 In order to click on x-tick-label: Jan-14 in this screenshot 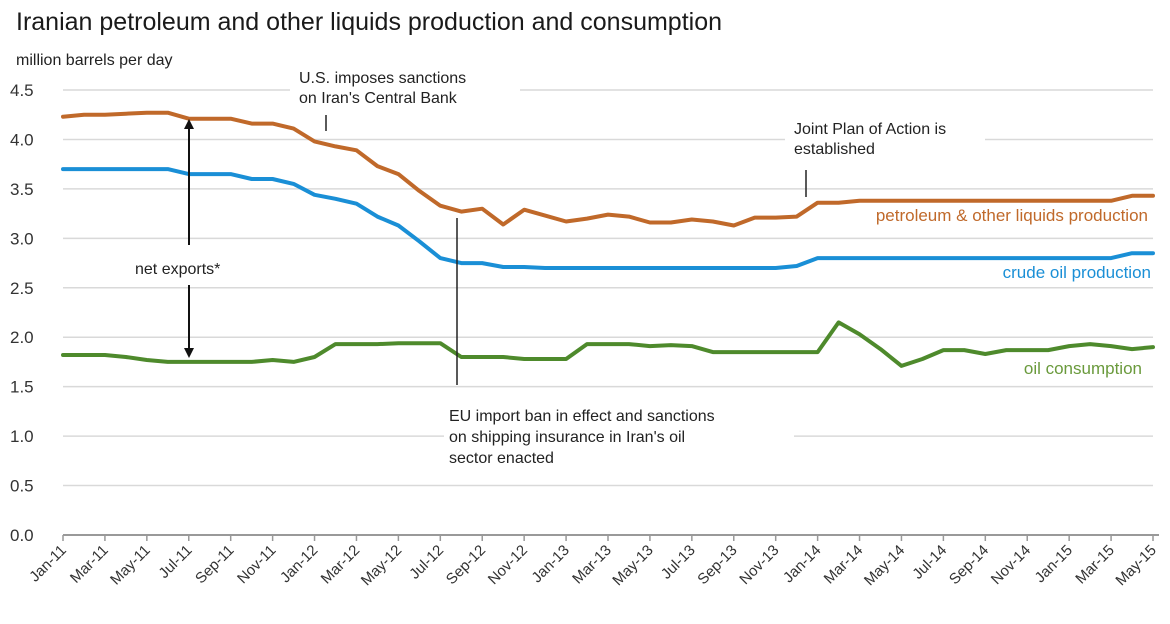, I will do `click(802, 564)`.